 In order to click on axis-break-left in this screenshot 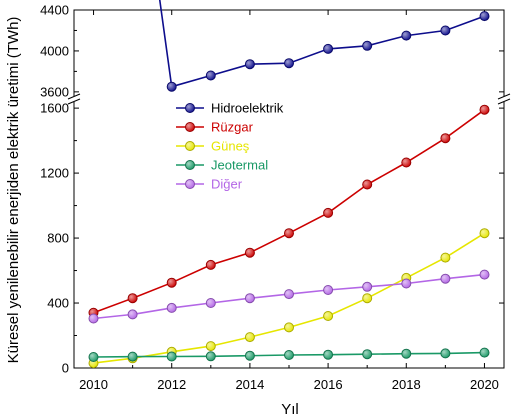, I will do `click(74, 99)`.